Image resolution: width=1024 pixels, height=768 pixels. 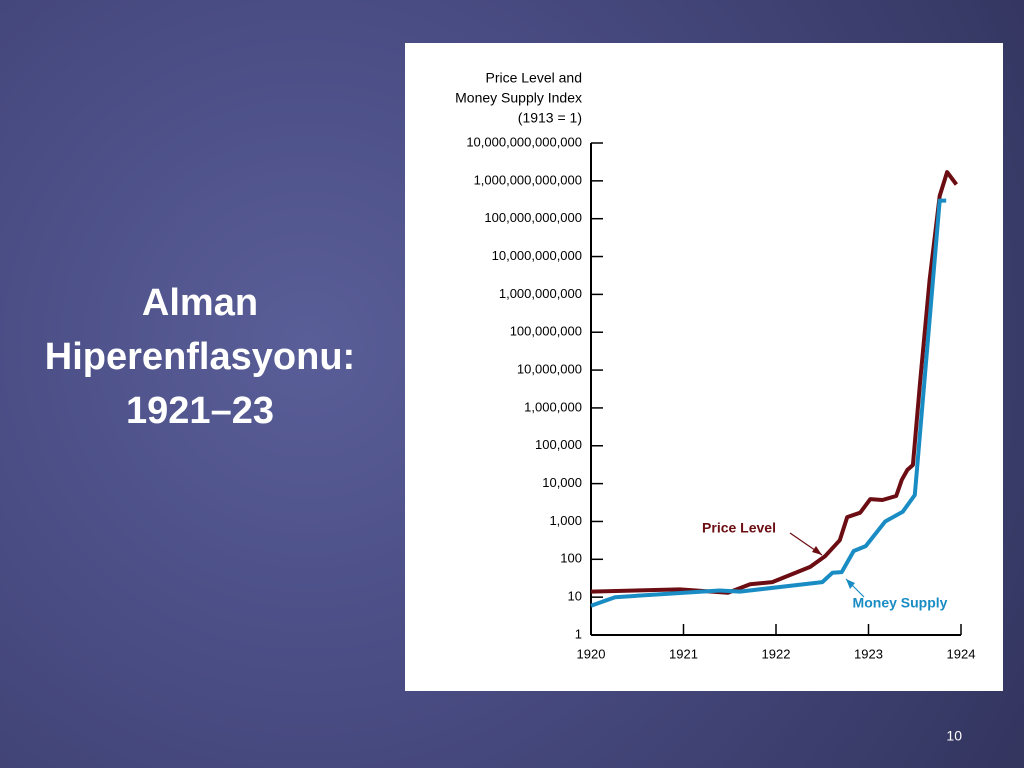 I want to click on y-tick-label: 100,000, so click(x=558, y=444).